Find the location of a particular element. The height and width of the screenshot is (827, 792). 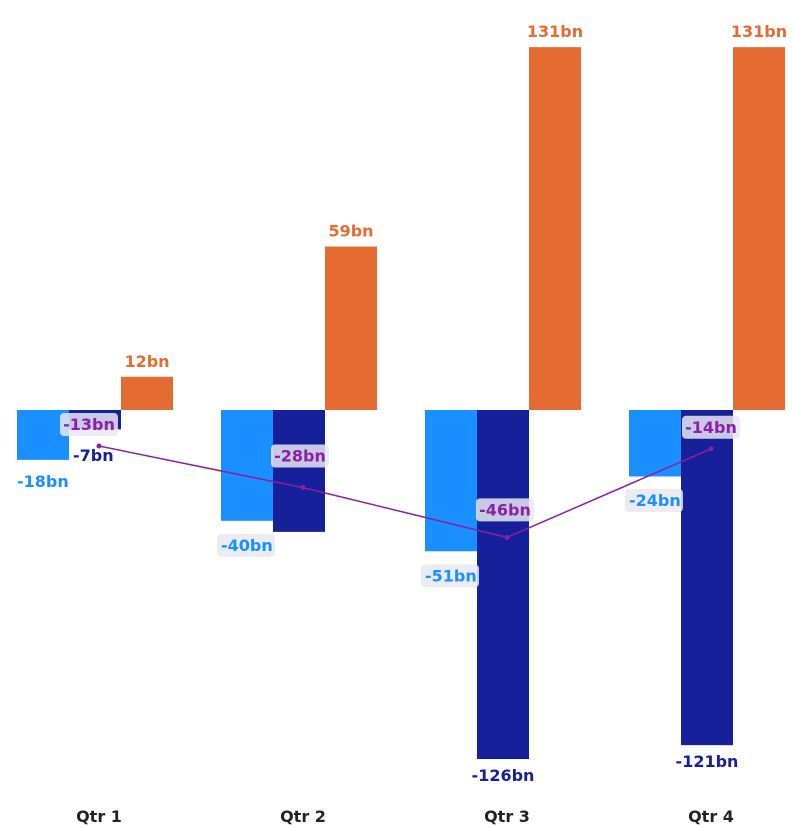

data-label-series1-3: -51bn is located at coordinates (451, 575).